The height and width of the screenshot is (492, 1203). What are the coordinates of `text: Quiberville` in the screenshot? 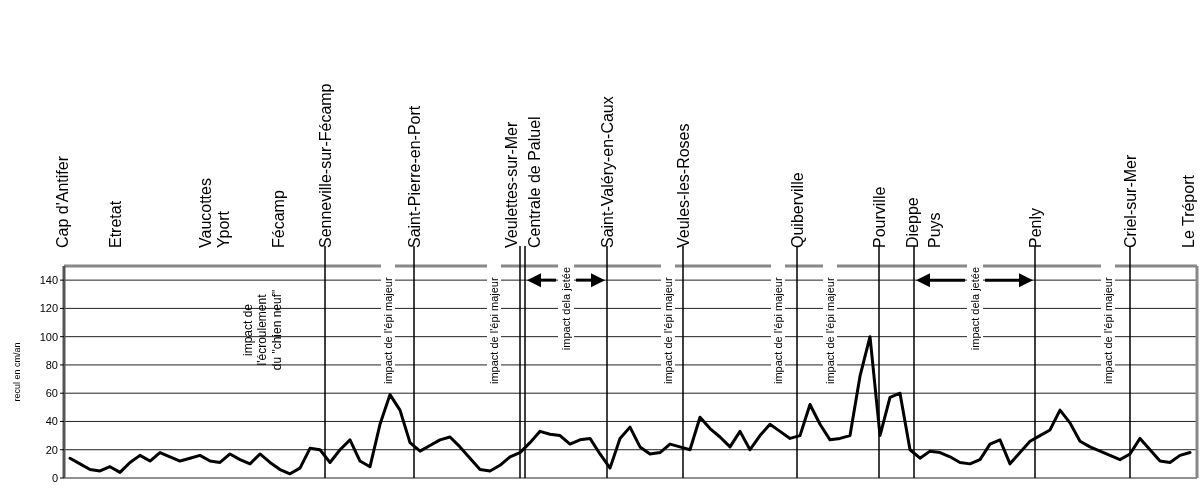 It's located at (797, 210).